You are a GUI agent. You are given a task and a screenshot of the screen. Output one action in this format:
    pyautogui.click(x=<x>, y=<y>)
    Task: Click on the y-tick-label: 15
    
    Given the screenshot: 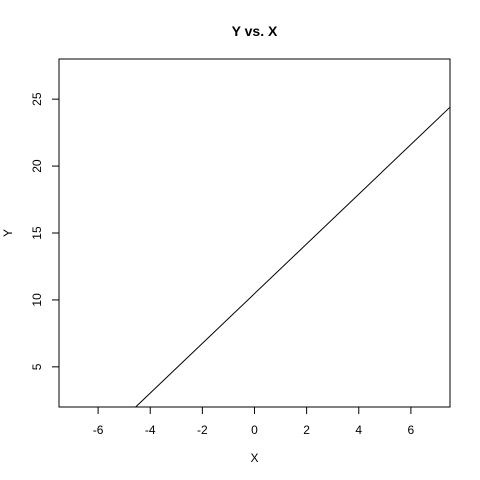 What is the action you would take?
    pyautogui.click(x=37, y=233)
    